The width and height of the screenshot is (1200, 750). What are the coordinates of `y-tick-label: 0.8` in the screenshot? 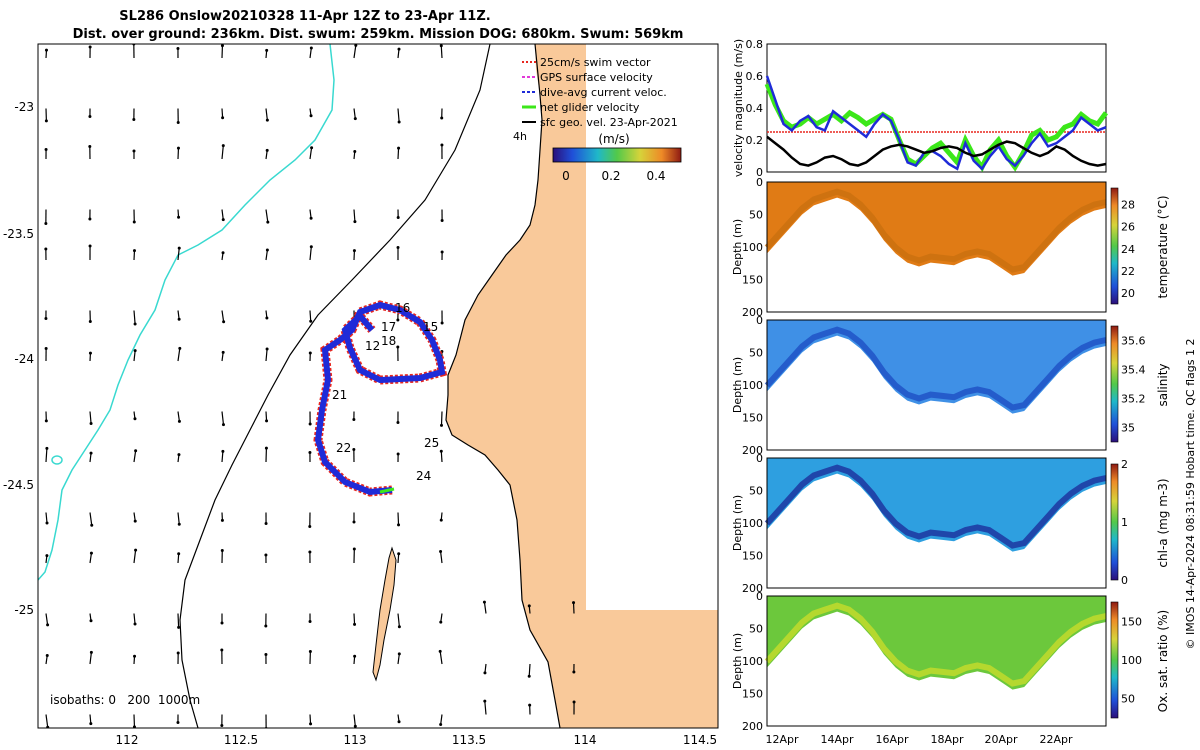 It's located at (755, 44).